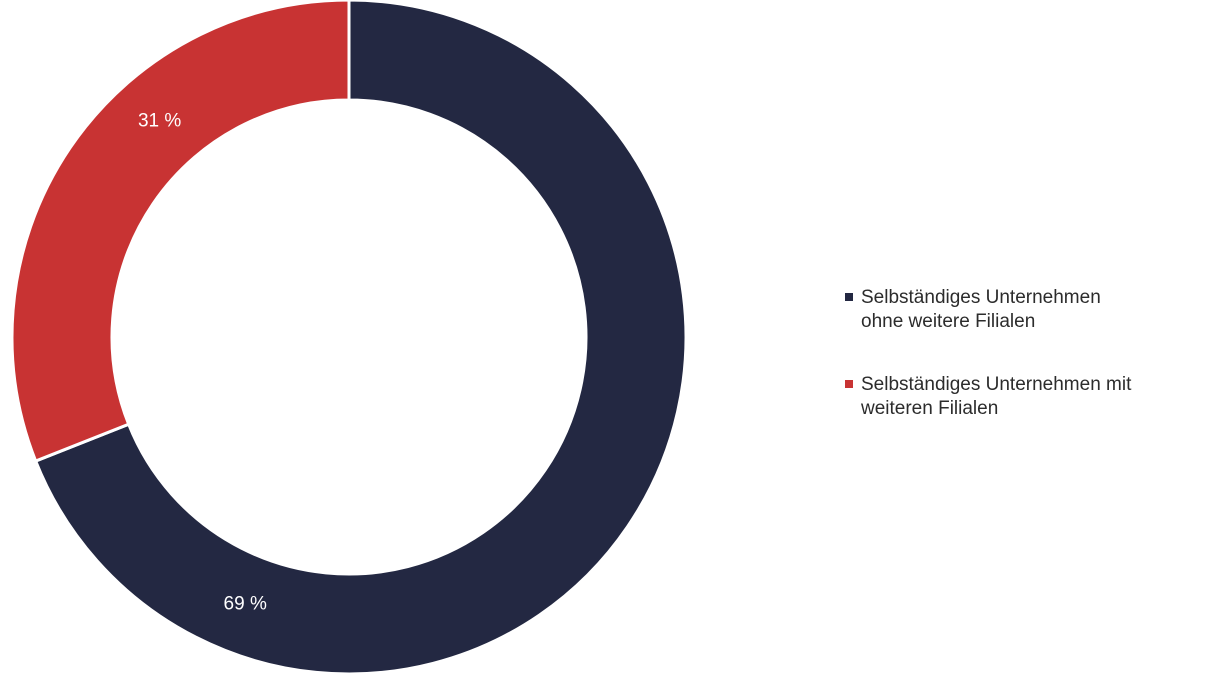 The image size is (1219, 675). I want to click on legend-swatch-red, so click(849, 384).